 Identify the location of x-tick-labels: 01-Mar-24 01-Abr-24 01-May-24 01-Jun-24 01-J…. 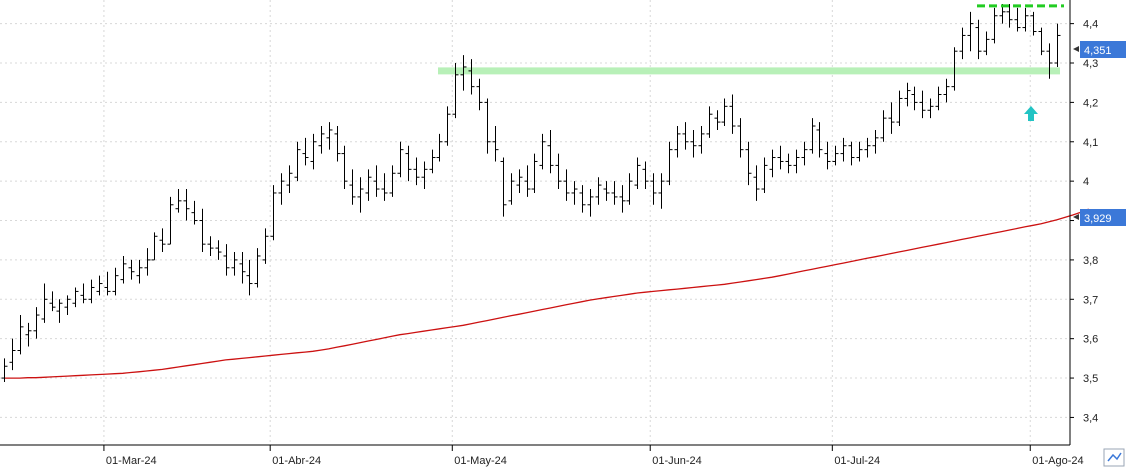
(593, 456).